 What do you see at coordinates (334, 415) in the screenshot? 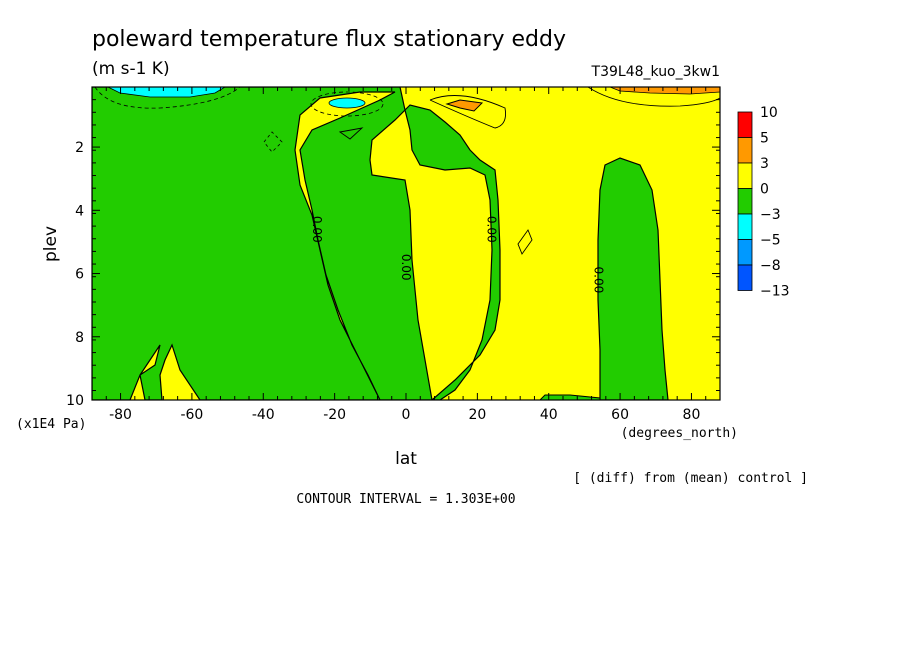
I see `x-tick-label: -20` at bounding box center [334, 415].